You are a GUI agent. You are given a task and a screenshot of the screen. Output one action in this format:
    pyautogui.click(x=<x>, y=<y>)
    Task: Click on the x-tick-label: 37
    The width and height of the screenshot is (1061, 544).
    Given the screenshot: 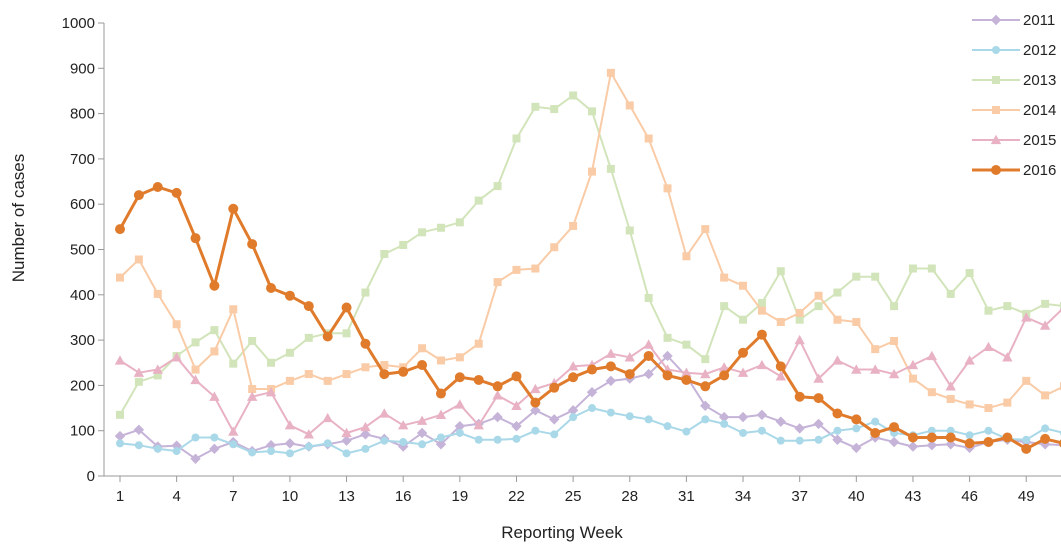 What is the action you would take?
    pyautogui.click(x=799, y=496)
    